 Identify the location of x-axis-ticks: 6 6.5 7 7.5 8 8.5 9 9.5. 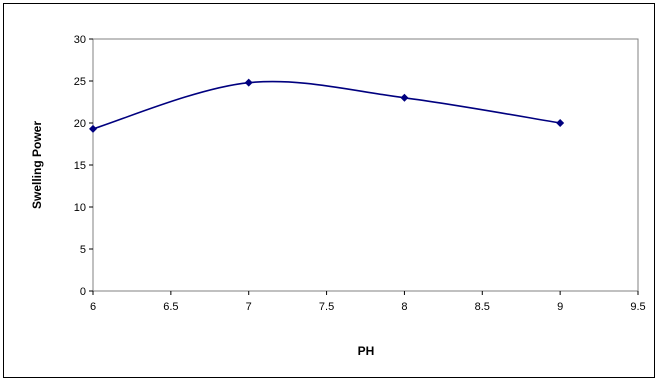
(368, 302).